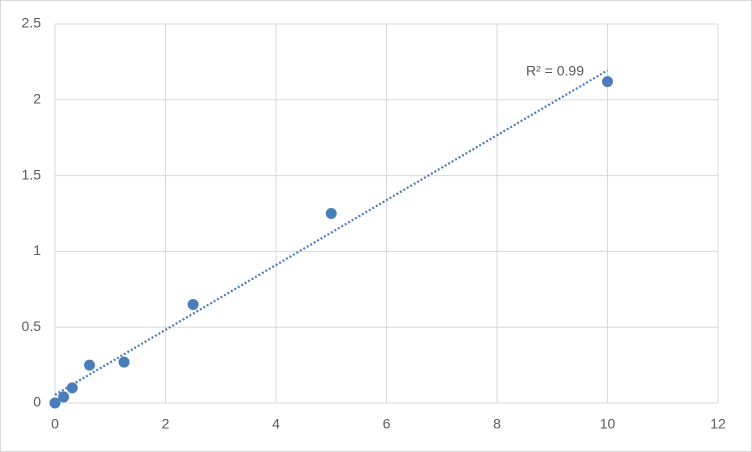 The image size is (752, 452). What do you see at coordinates (37, 250) in the screenshot?
I see `y-tick-label: 1` at bounding box center [37, 250].